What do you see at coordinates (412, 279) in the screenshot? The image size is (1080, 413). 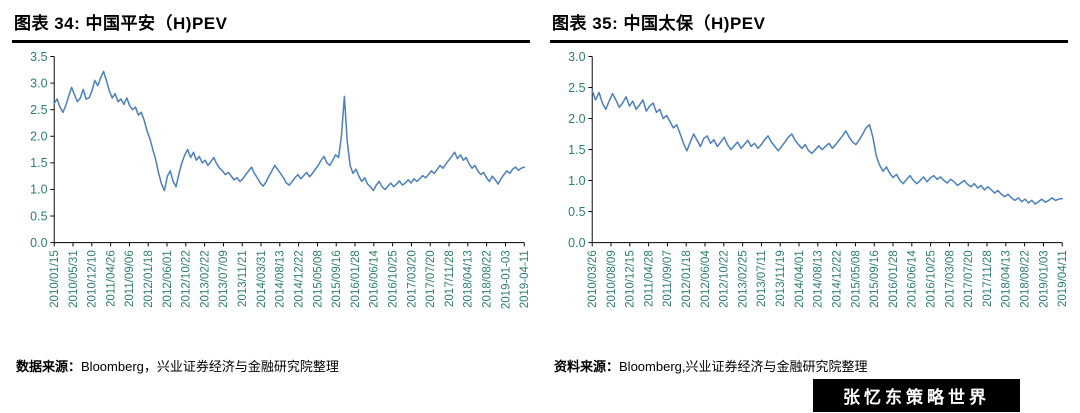 I see `svg-text: 2017/03/20` at bounding box center [412, 279].